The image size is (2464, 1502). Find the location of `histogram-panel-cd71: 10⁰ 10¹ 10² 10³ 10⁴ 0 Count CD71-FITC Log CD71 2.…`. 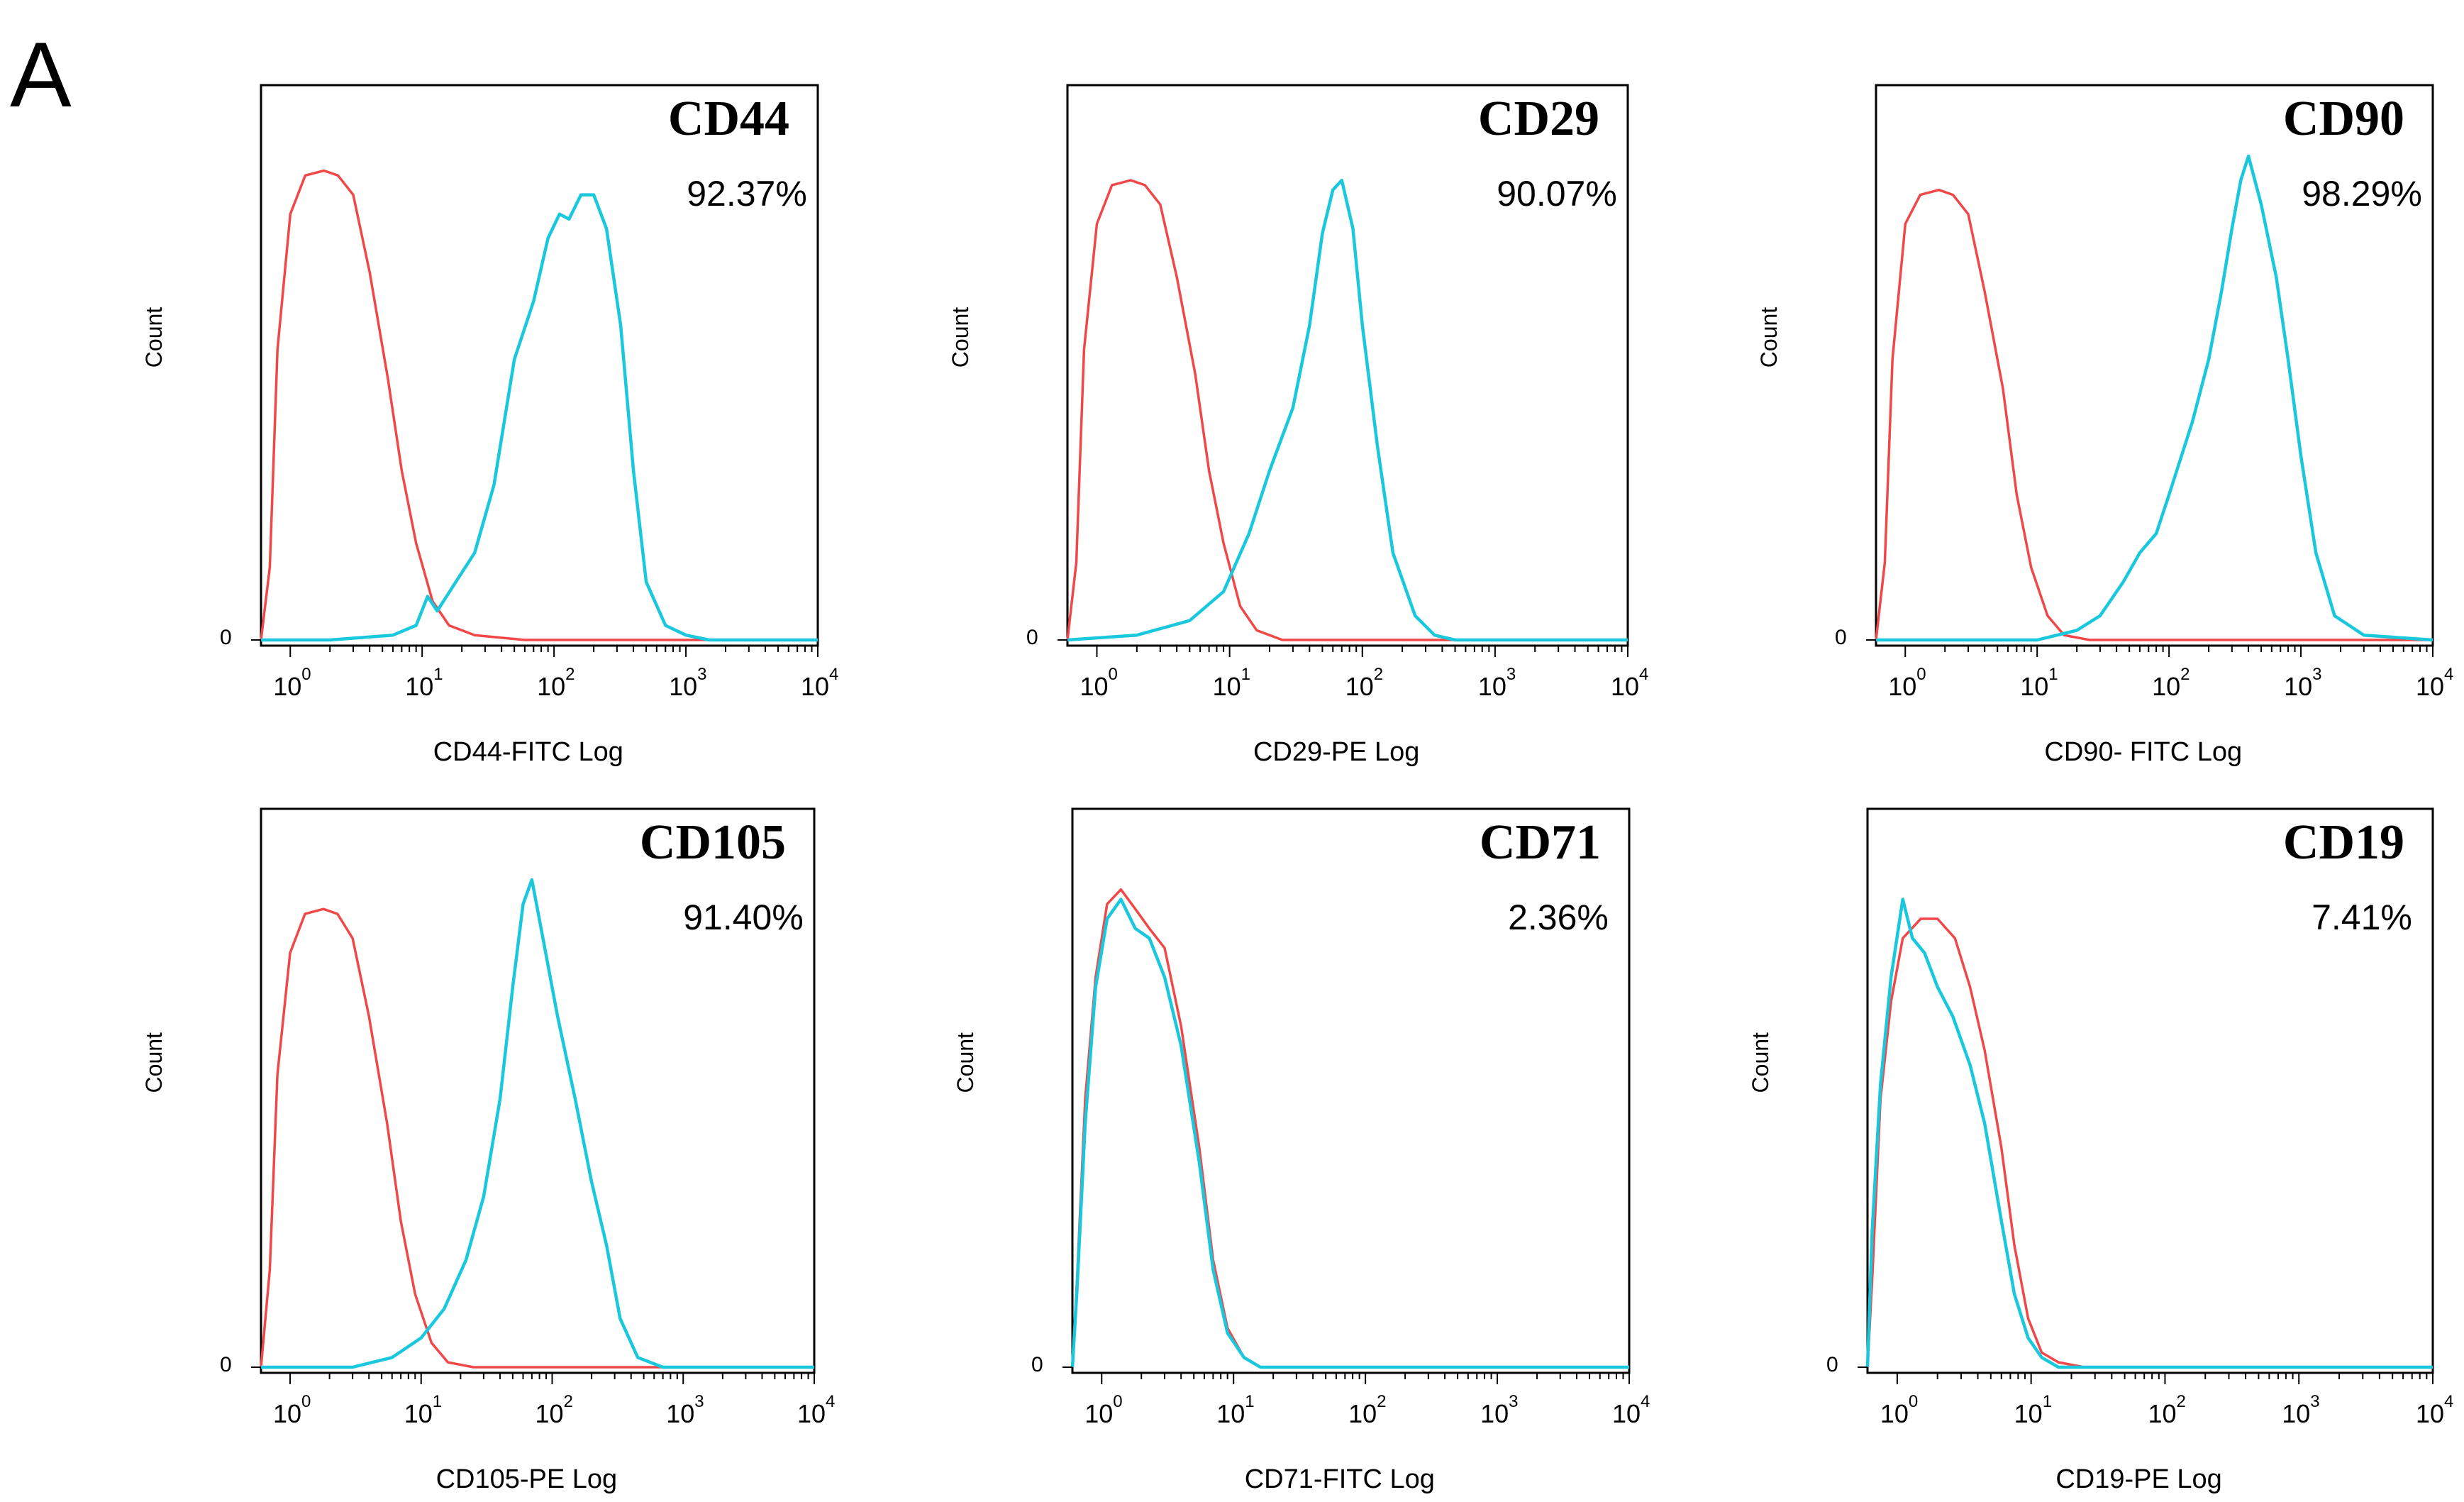

histogram-panel-cd71: 10⁰ 10¹ 10² 10³ 10⁴ 0 Count CD71-FITC Log CD71 2.… is located at coordinates (1302, 1150).